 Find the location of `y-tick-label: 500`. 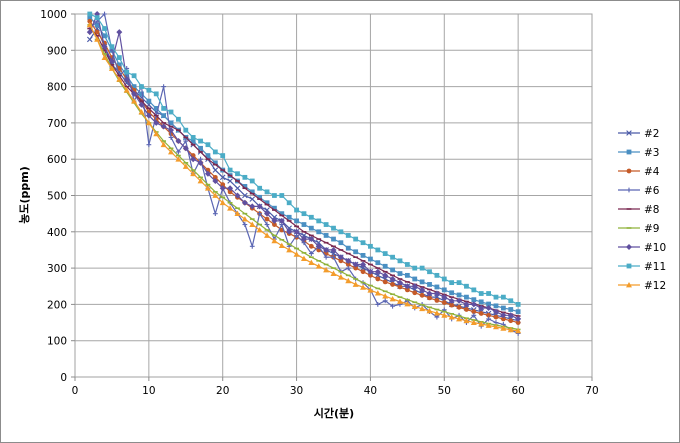

y-tick-label: 500 is located at coordinates (57, 197).